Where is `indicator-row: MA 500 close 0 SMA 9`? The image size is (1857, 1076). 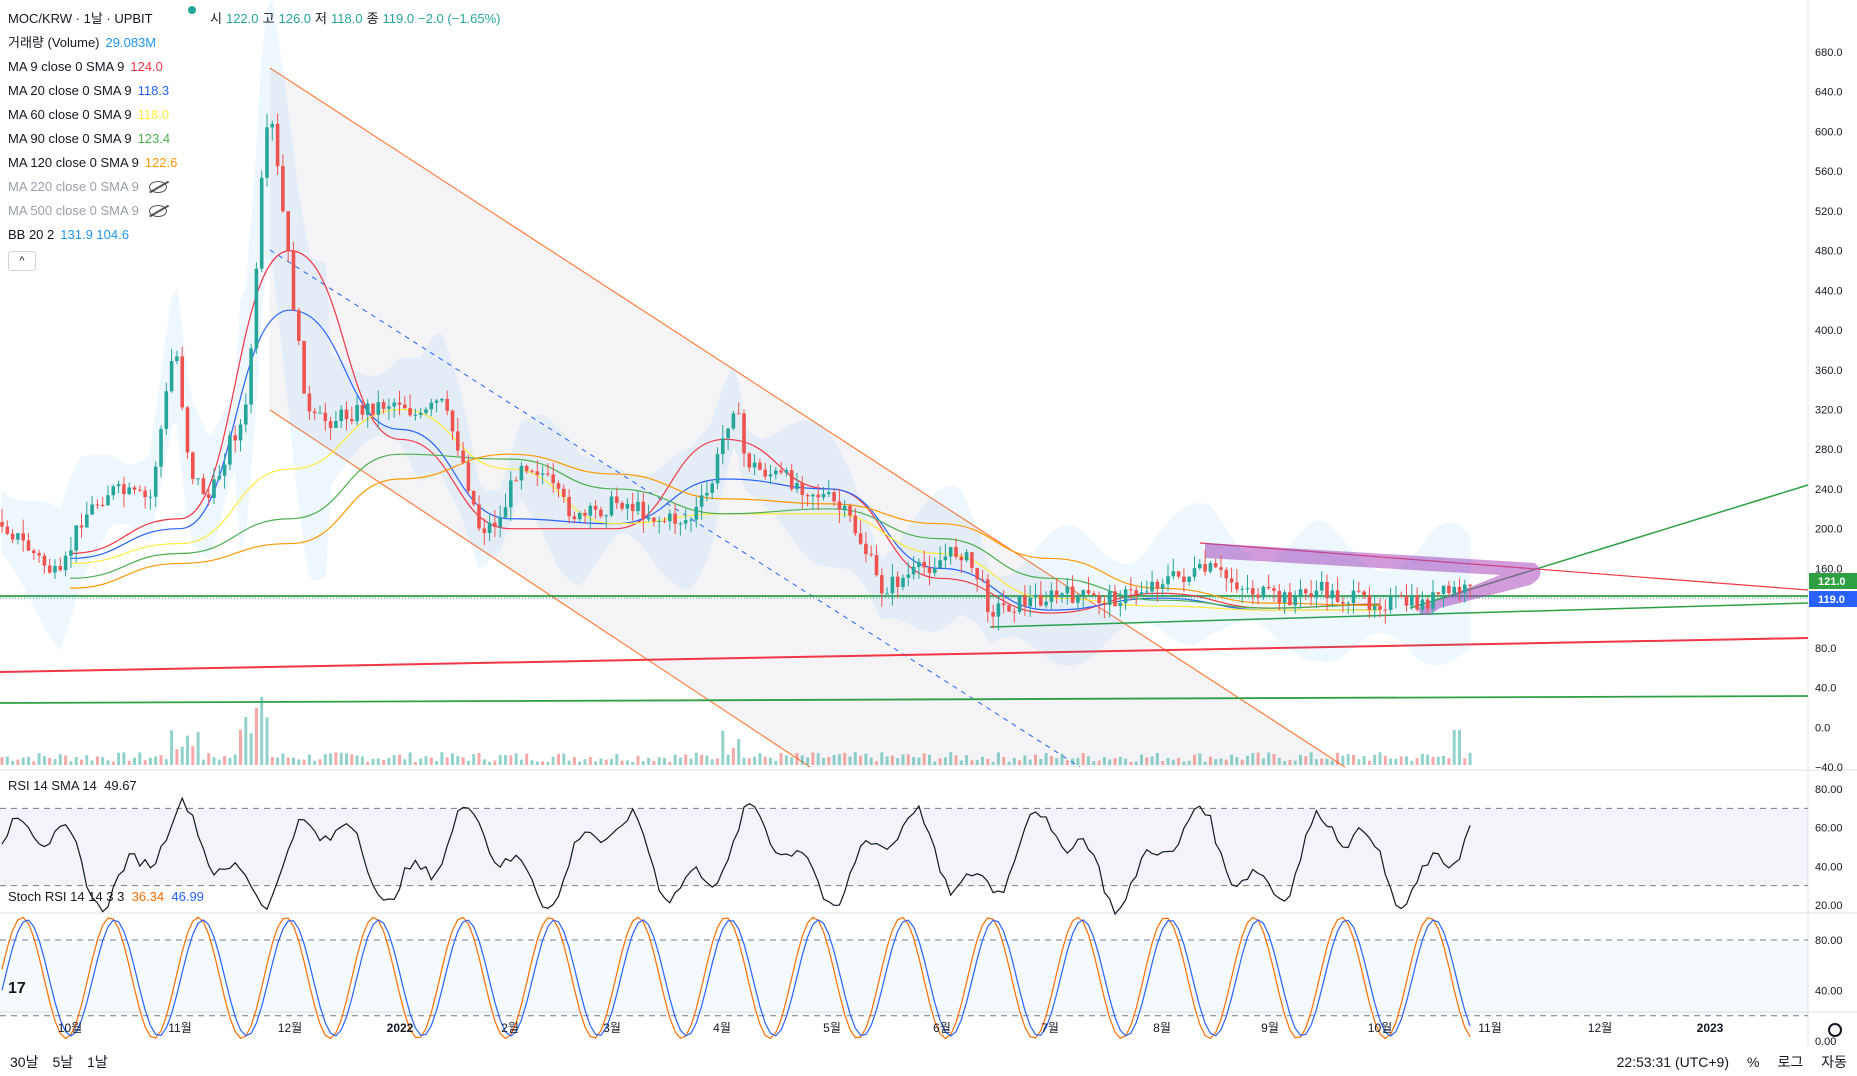
indicator-row: MA 500 close 0 SMA 9 is located at coordinates (92, 211).